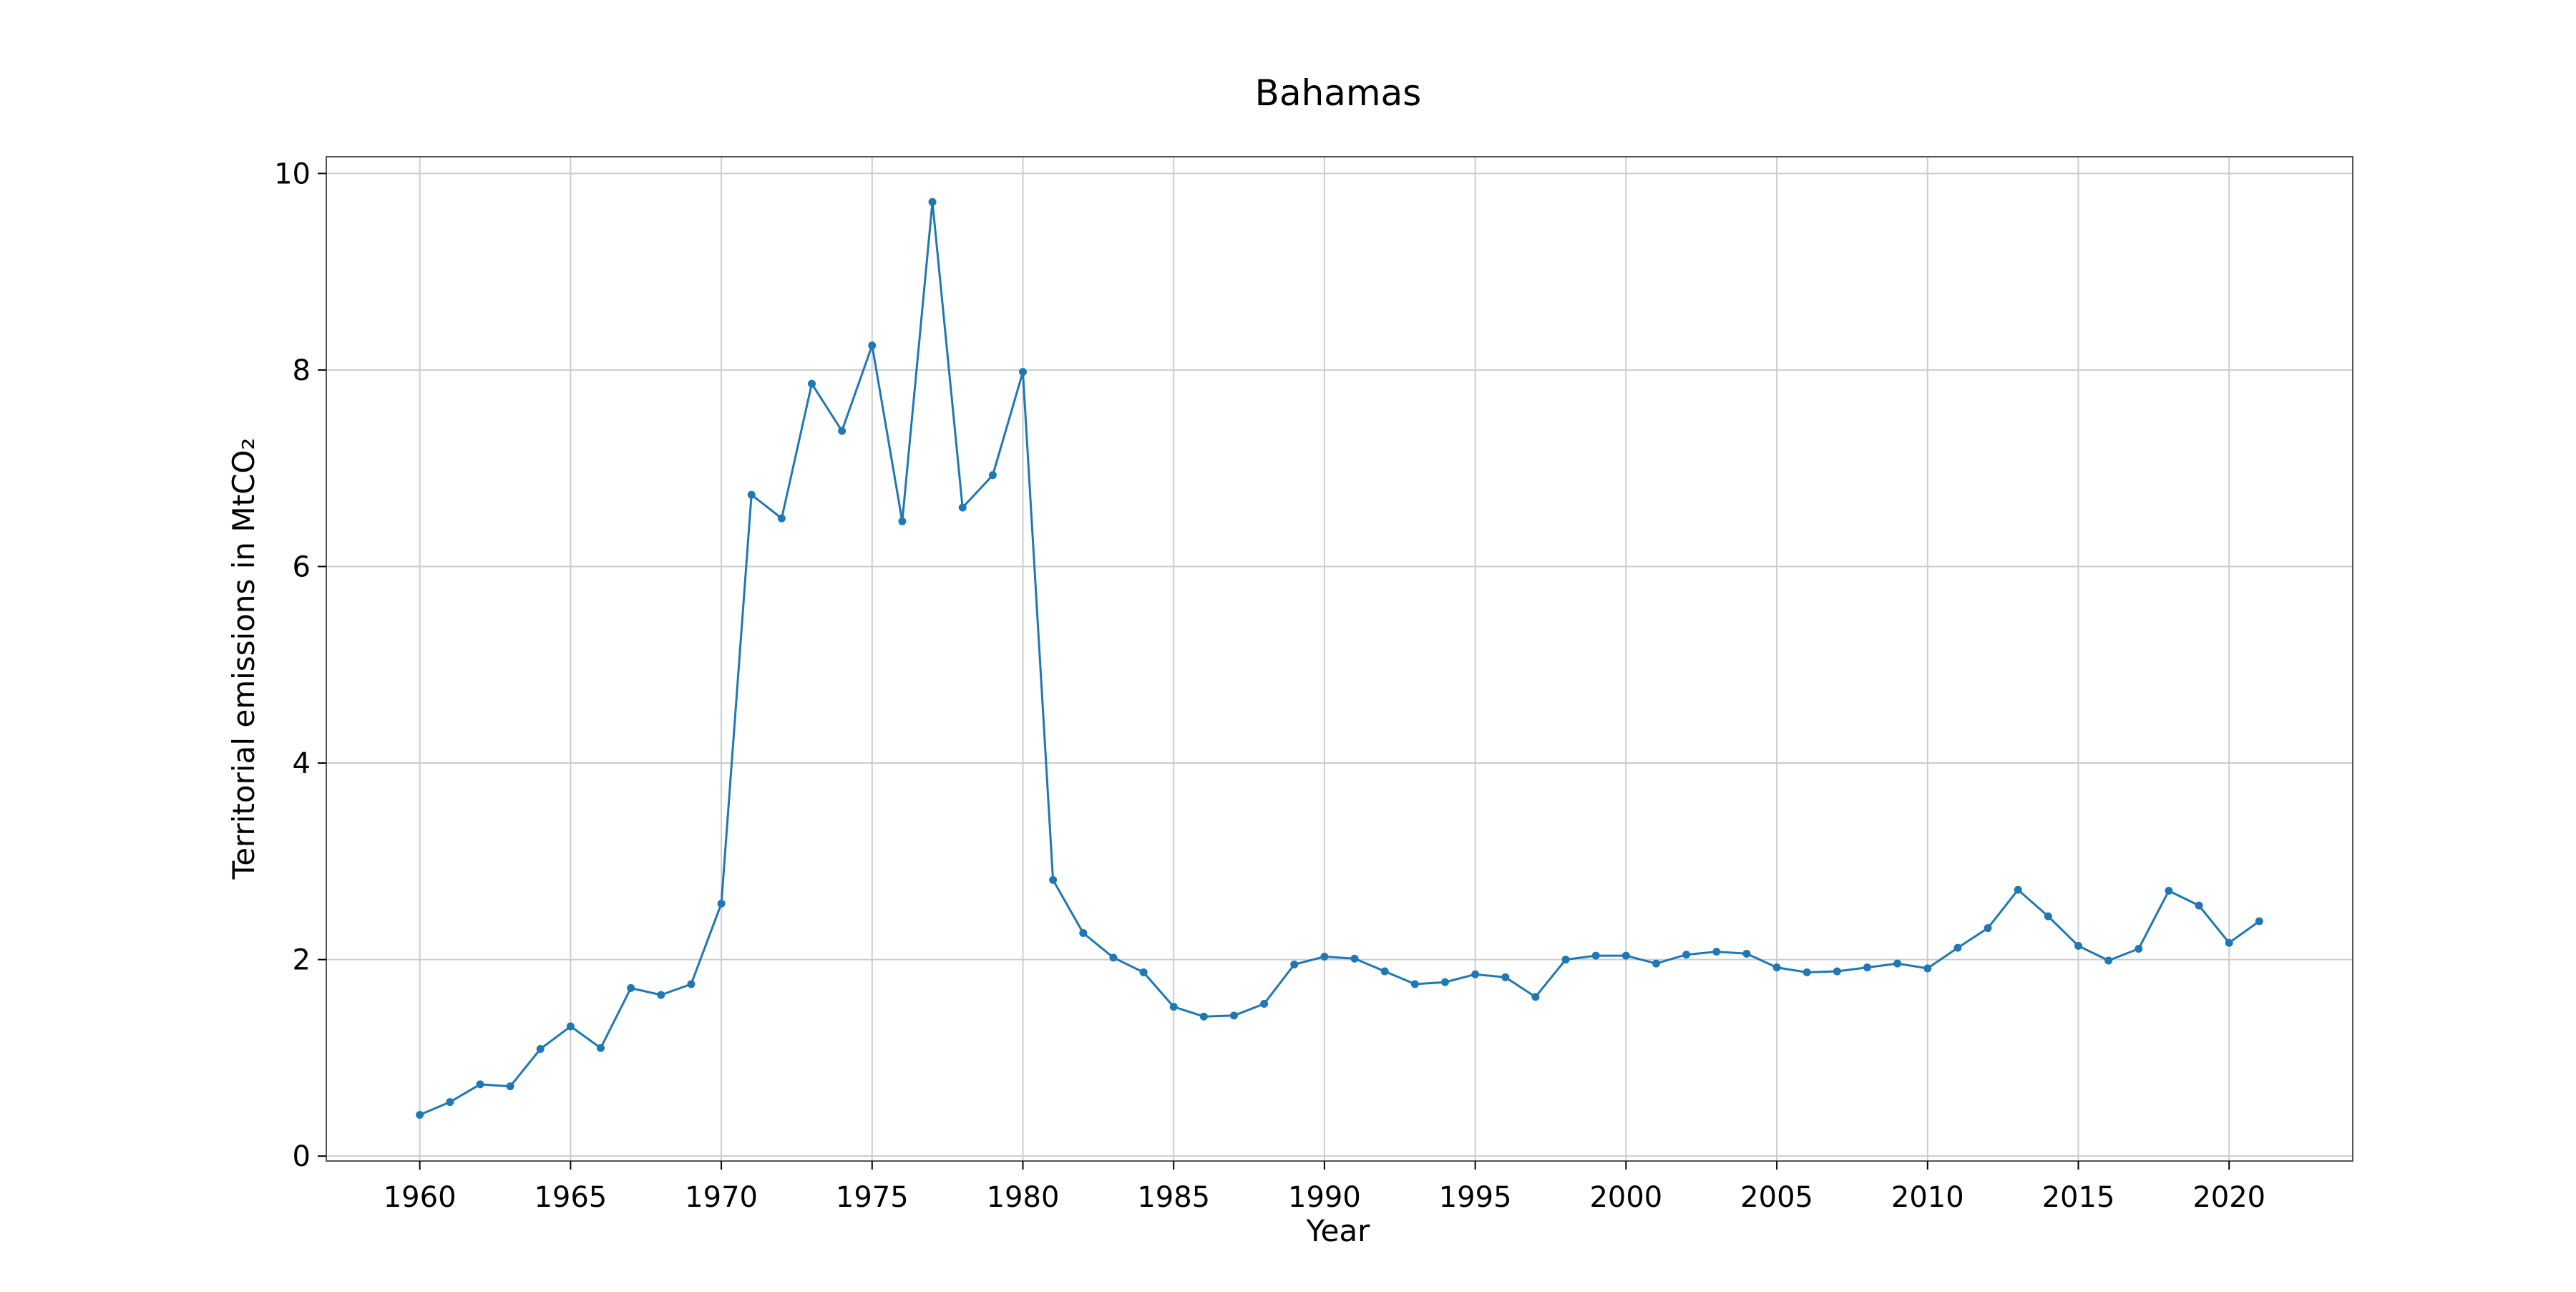 Image resolution: width=2576 pixels, height=1292 pixels. I want to click on x-tick-label: 2015, so click(2078, 1197).